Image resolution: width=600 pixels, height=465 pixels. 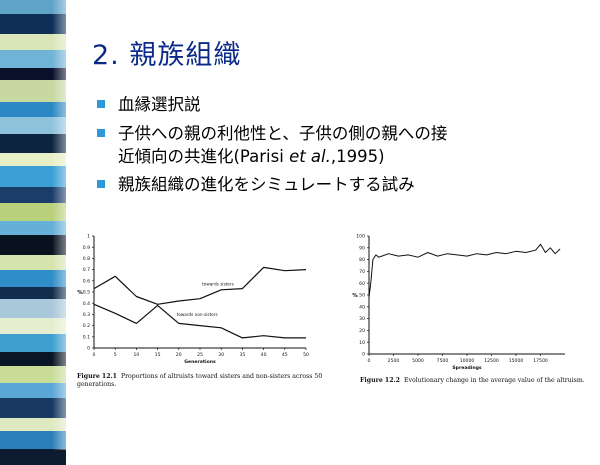 I want to click on x-tick-label: 12500, so click(x=491, y=361).